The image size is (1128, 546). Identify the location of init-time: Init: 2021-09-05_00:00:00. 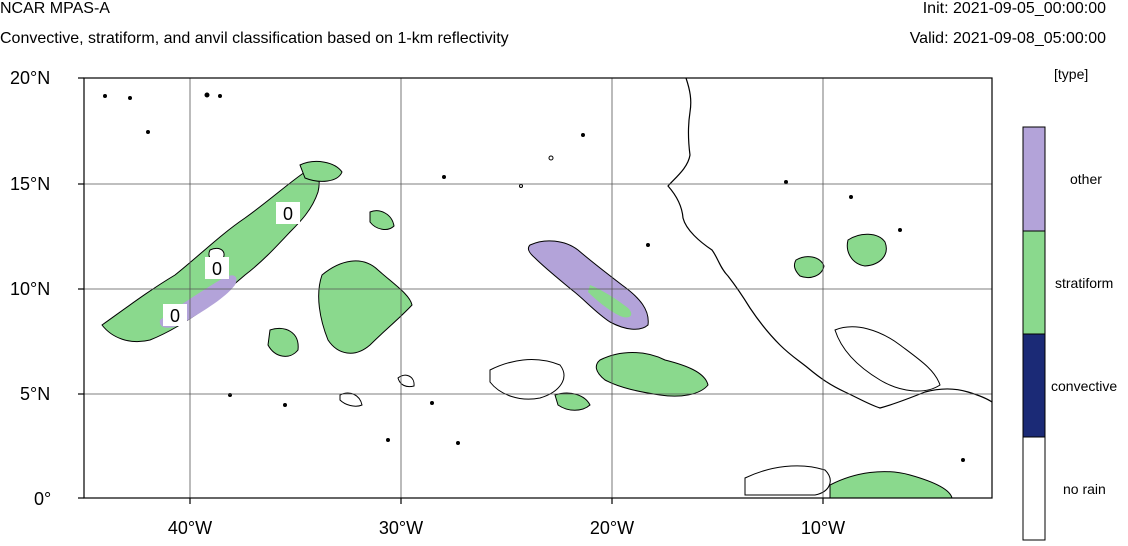
(1014, 8).